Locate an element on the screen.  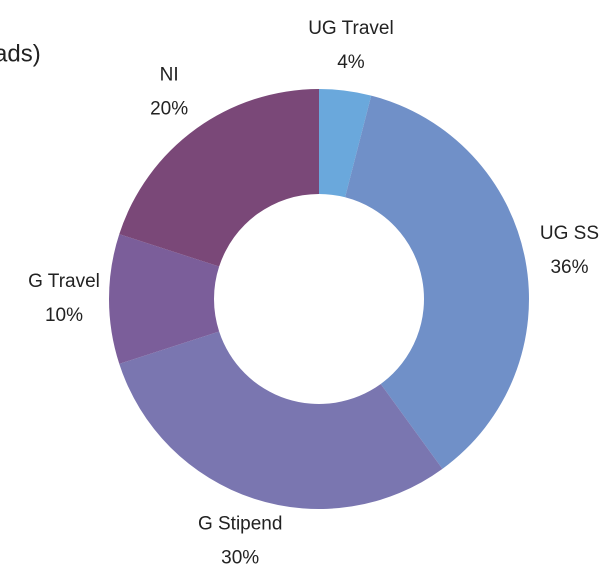
slice-label: UG Travel is located at coordinates (351, 28).